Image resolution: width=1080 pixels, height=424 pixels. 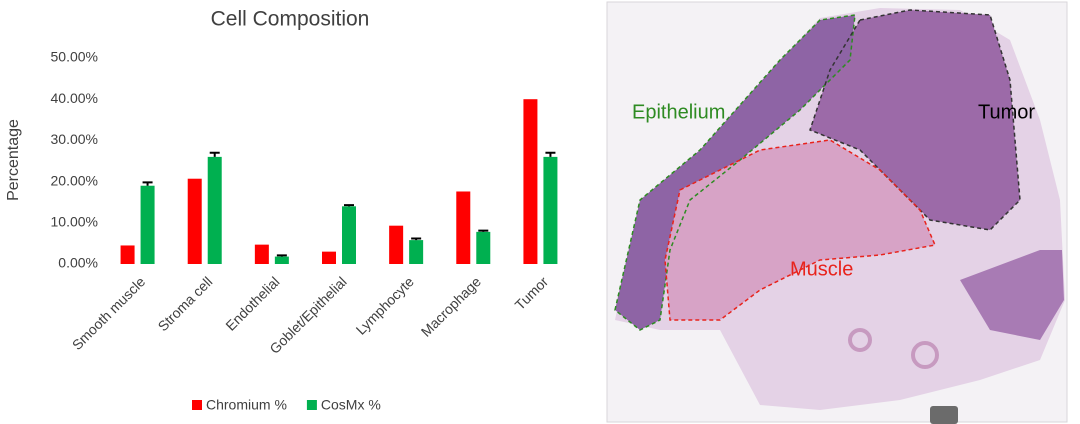 I want to click on y-tick-label: 20.00%, so click(x=74, y=180).